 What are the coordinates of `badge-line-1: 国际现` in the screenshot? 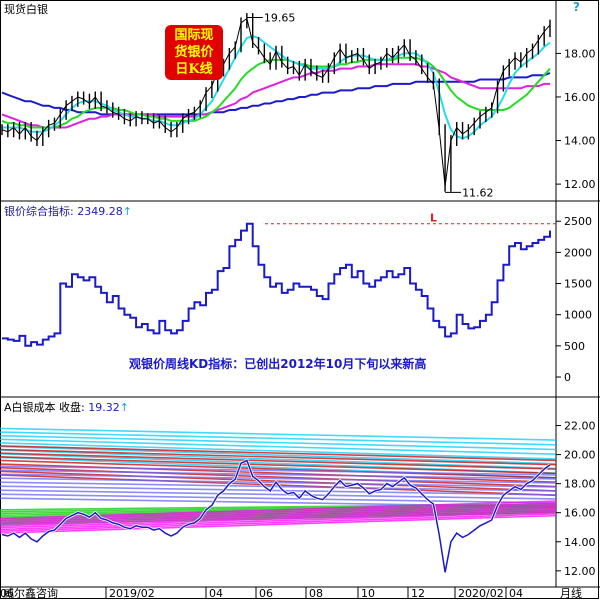 It's located at (194, 35).